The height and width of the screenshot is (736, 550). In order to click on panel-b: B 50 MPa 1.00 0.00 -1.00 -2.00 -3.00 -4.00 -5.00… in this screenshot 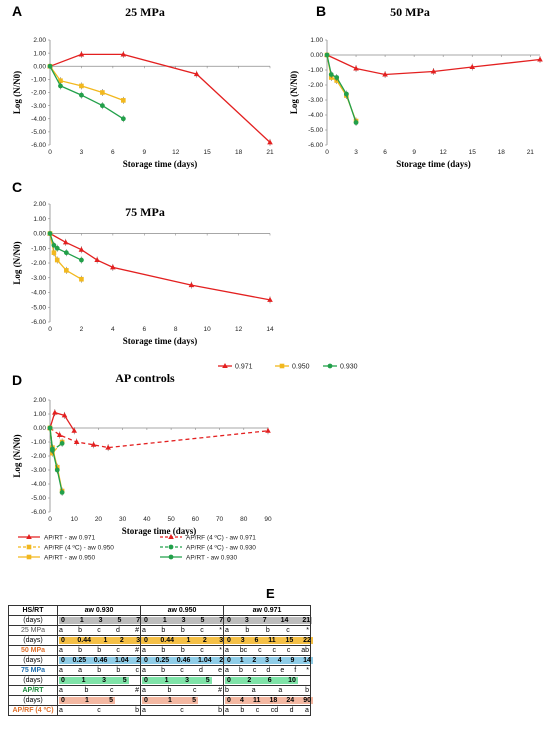, I will do `click(416, 86)`.